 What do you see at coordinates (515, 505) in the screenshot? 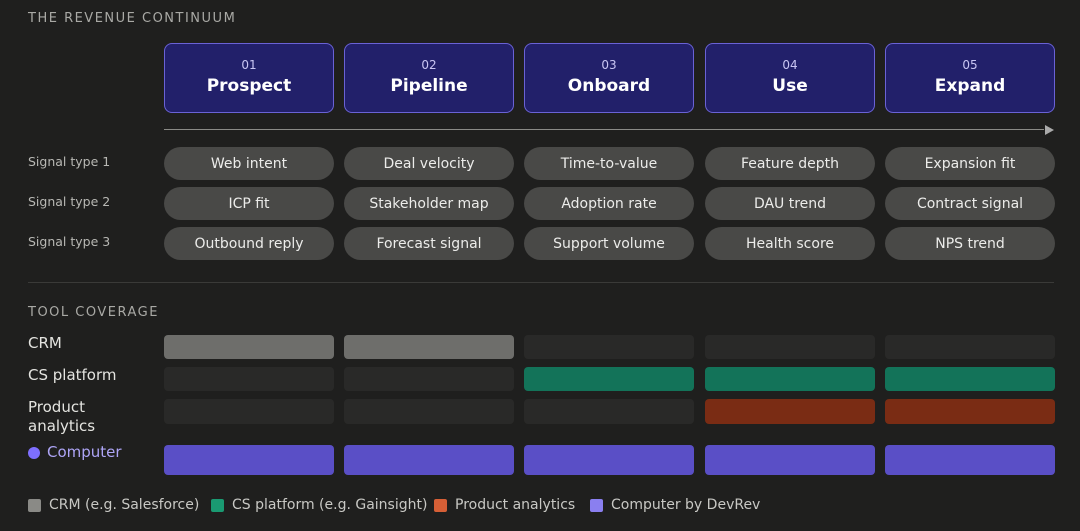
I see `legend-label: Product analytics` at bounding box center [515, 505].